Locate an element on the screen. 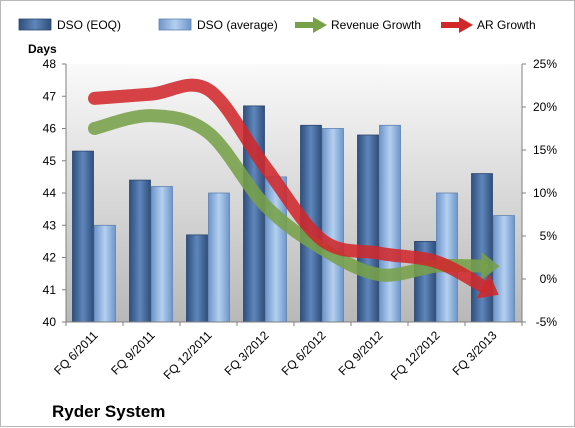 Image resolution: width=575 pixels, height=428 pixels. ar-growth-arrowhead is located at coordinates (487, 286).